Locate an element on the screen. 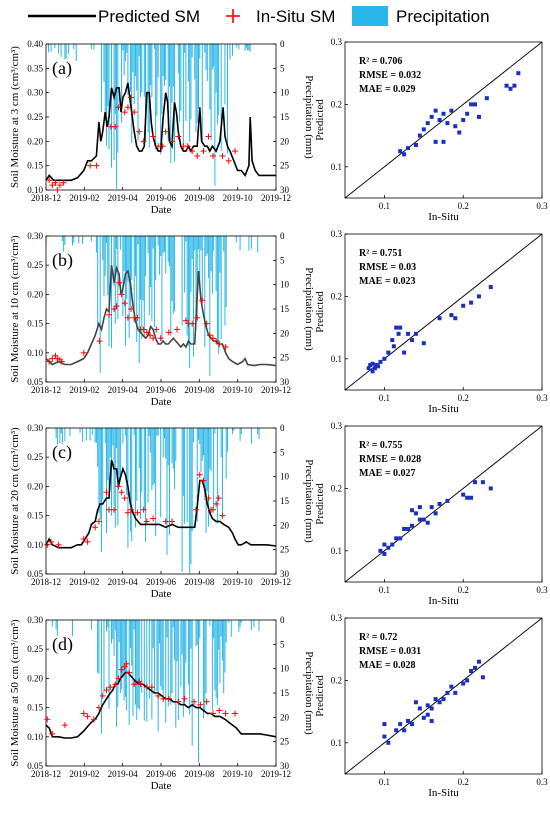  one-to-one-line is located at coordinates (443, 504).